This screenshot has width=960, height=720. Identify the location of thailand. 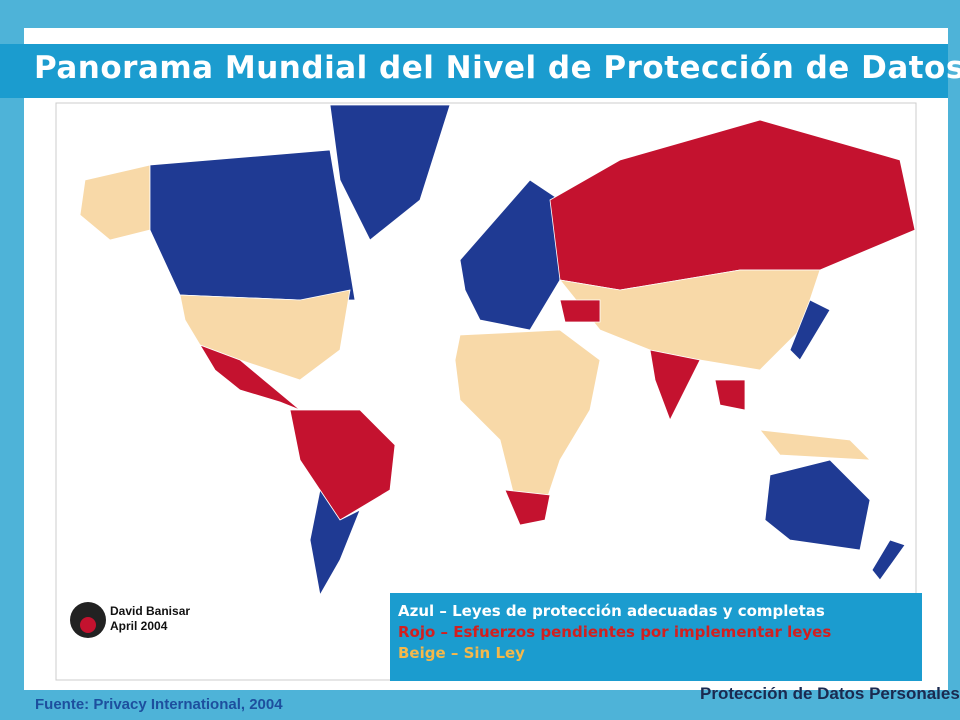
(730, 395).